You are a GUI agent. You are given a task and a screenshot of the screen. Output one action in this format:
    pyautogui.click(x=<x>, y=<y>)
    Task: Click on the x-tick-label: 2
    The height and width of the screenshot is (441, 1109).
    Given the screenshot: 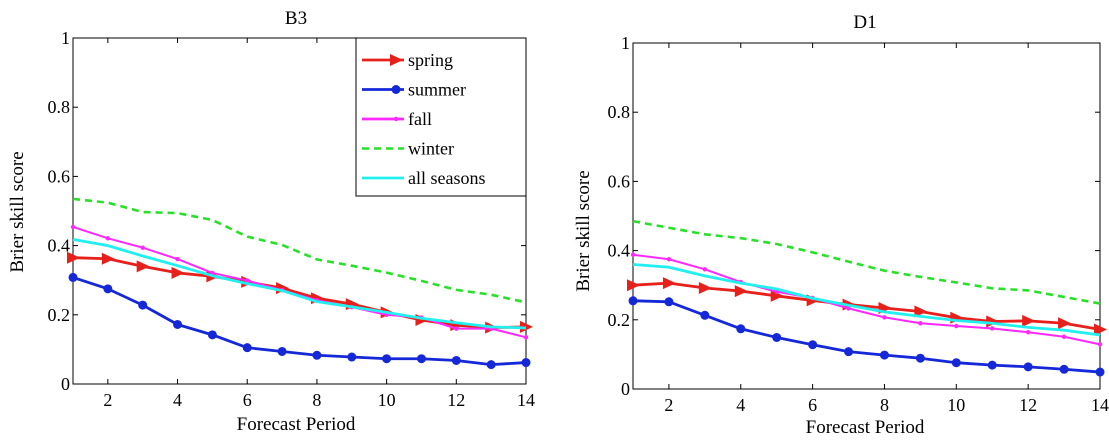 What is the action you would take?
    pyautogui.click(x=107, y=400)
    